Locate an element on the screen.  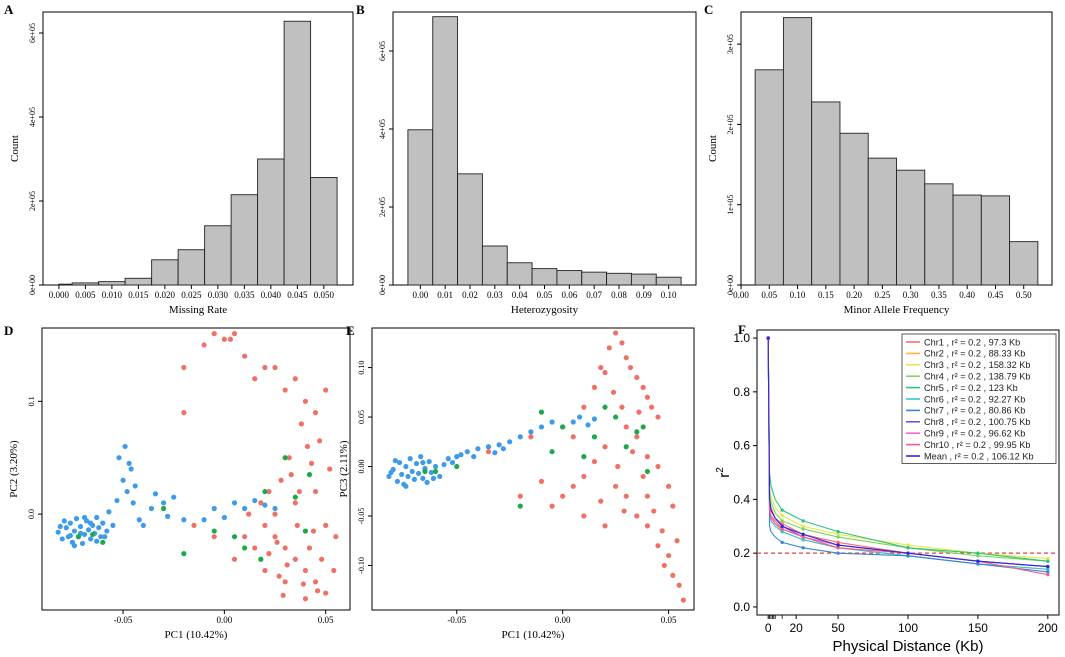
y-tick-label: 0.1 is located at coordinates (31, 401).